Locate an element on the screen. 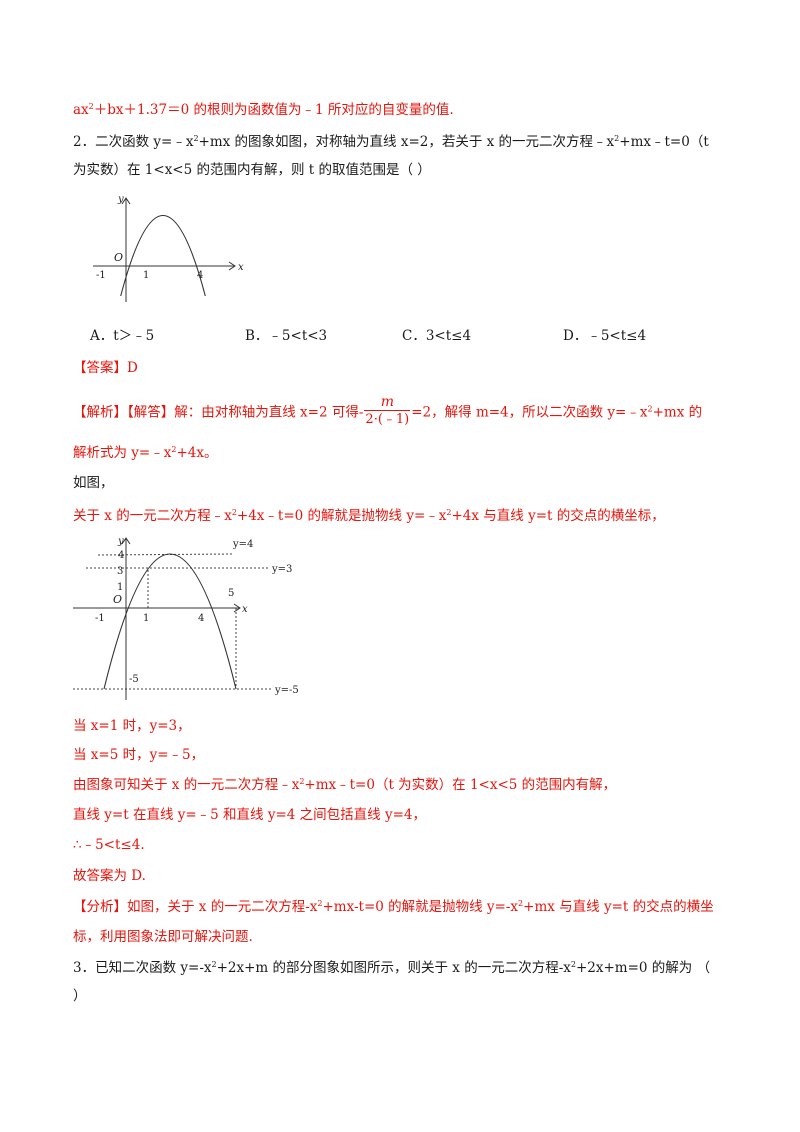 This screenshot has width=800, height=1132. y-tick-1: 1 is located at coordinates (120, 587).